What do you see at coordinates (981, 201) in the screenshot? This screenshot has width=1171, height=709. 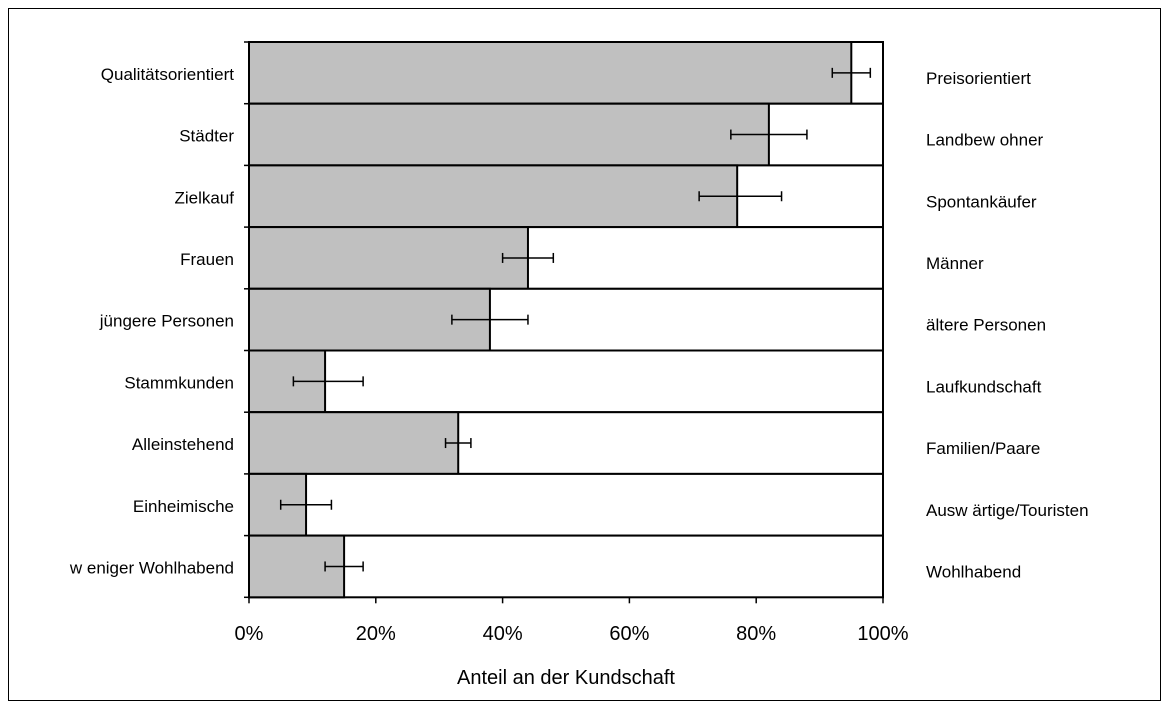 I see `category-label-right: Spontankäufer` at bounding box center [981, 201].